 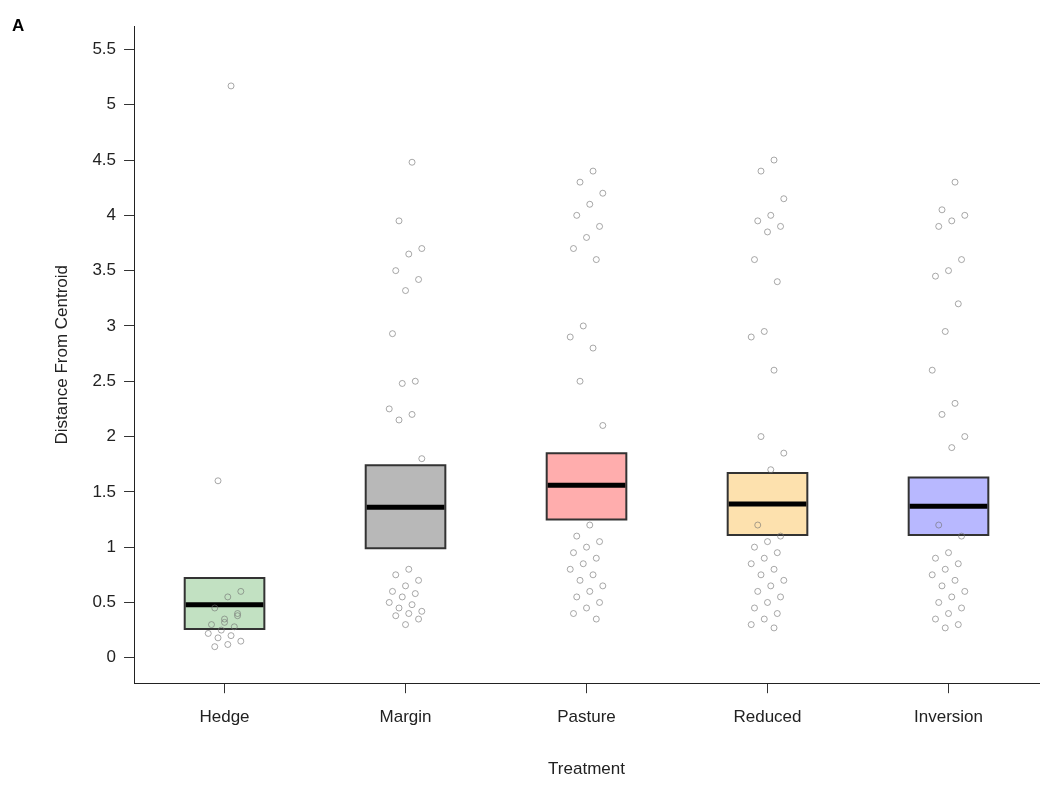 What do you see at coordinates (104, 270) in the screenshot?
I see `y-tick-label: 3.5` at bounding box center [104, 270].